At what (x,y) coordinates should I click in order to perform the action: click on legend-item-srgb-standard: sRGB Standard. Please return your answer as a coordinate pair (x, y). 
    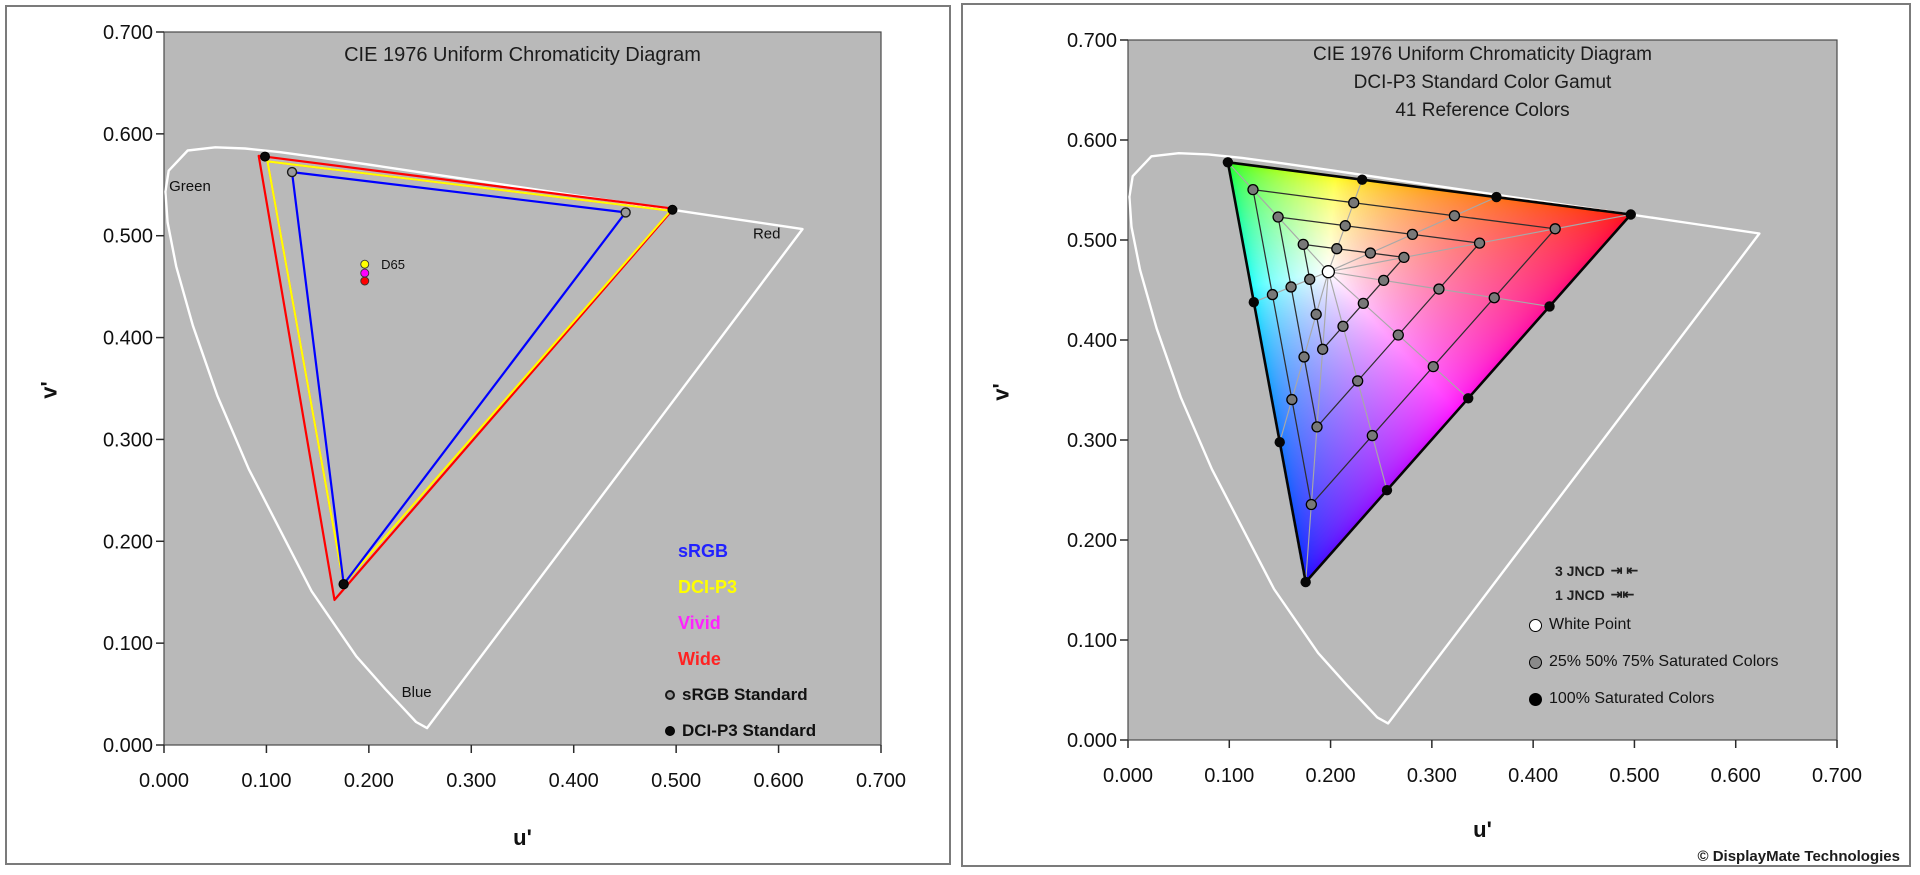
    Looking at the image, I should click on (740, 695).